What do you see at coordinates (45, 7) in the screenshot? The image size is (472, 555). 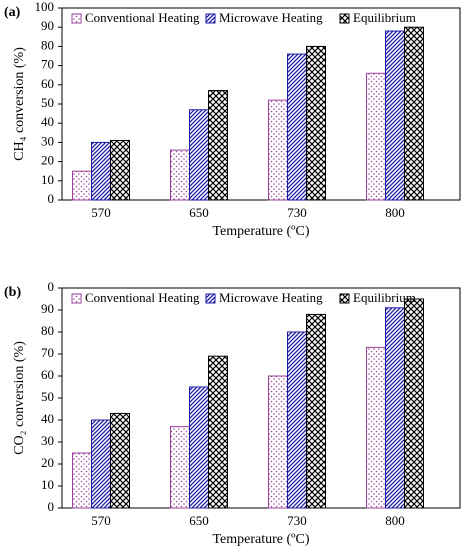 I see `y-tick-label: 100` at bounding box center [45, 7].